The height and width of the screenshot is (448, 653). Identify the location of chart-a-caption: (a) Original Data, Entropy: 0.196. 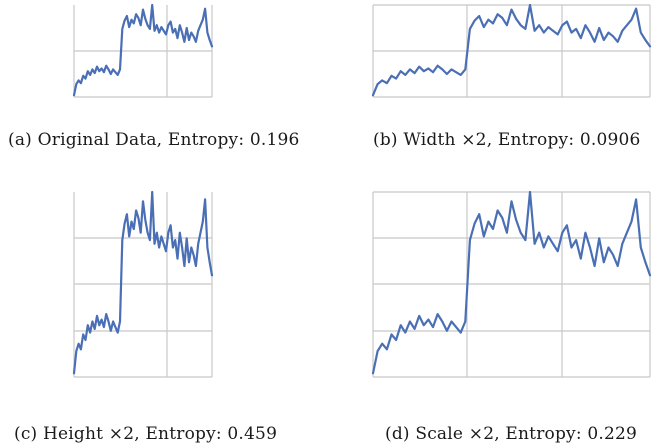
(154, 140).